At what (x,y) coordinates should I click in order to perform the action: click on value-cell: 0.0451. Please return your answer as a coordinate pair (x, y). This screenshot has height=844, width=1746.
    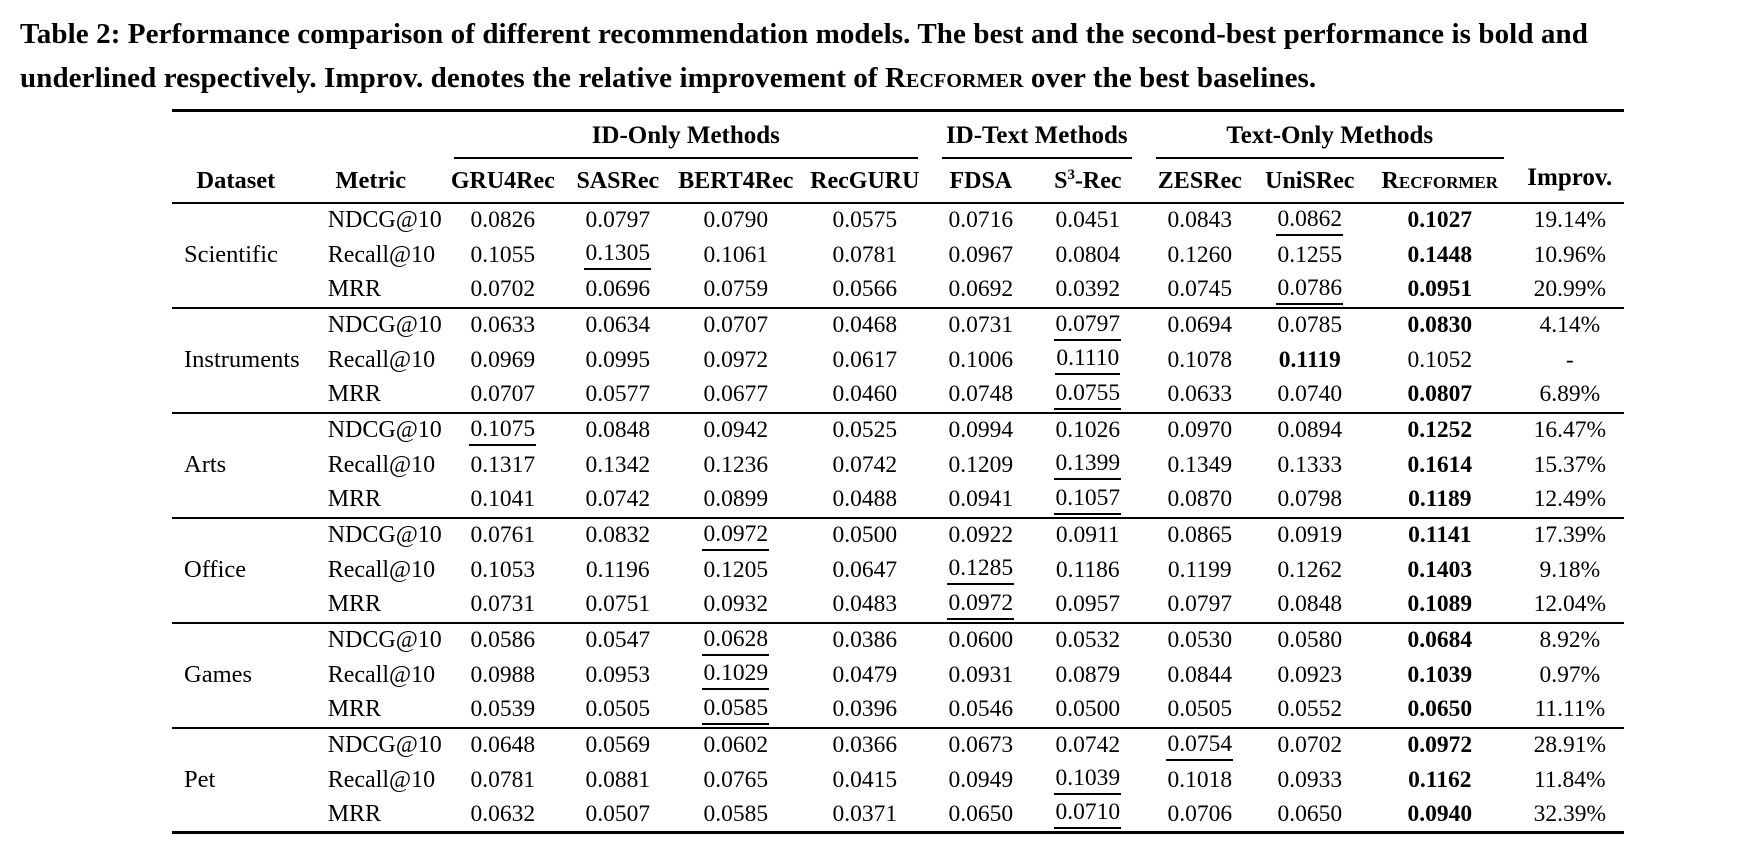
    Looking at the image, I should click on (1088, 220).